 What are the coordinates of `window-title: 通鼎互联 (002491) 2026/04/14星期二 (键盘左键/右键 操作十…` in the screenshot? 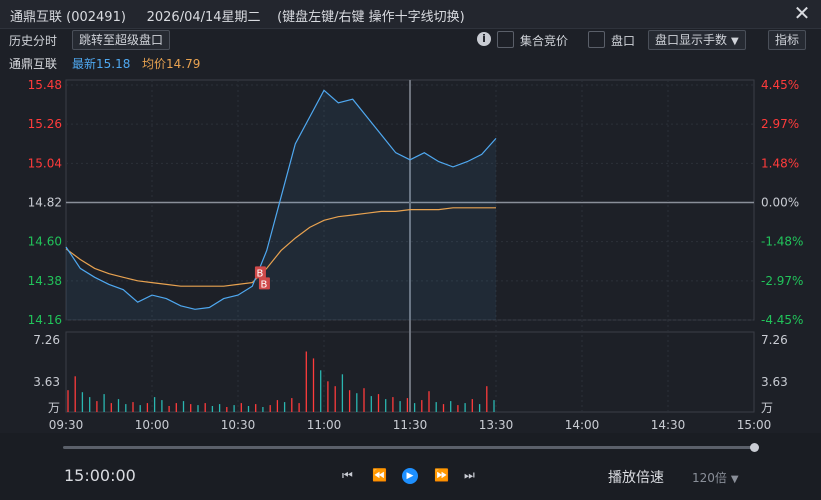 It's located at (237, 17).